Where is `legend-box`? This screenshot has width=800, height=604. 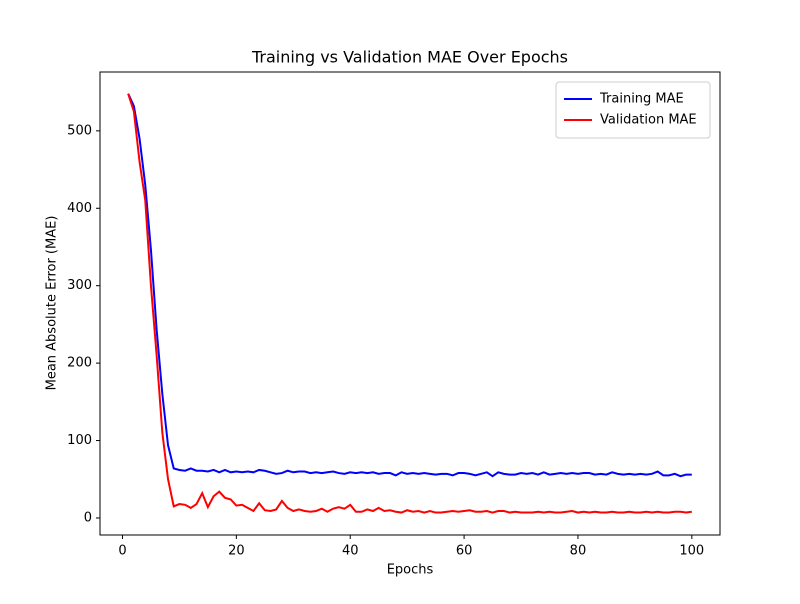 legend-box is located at coordinates (633, 110).